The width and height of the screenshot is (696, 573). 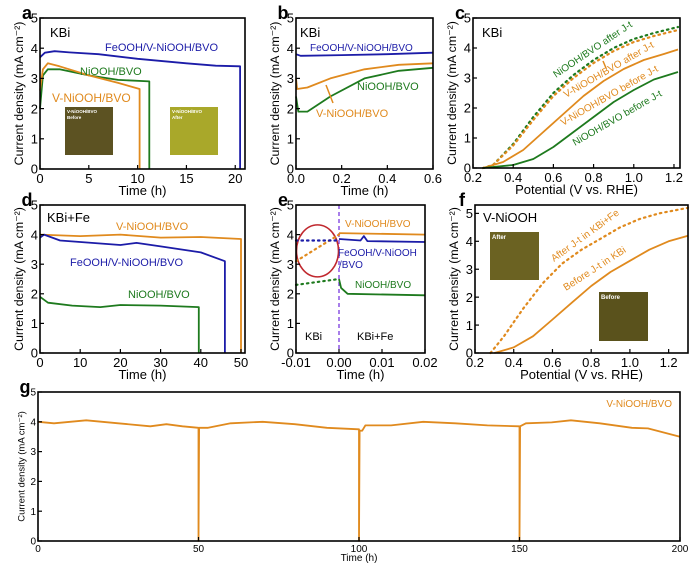 What do you see at coordinates (604, 64) in the screenshot?
I see `arrow-pointer` at bounding box center [604, 64].